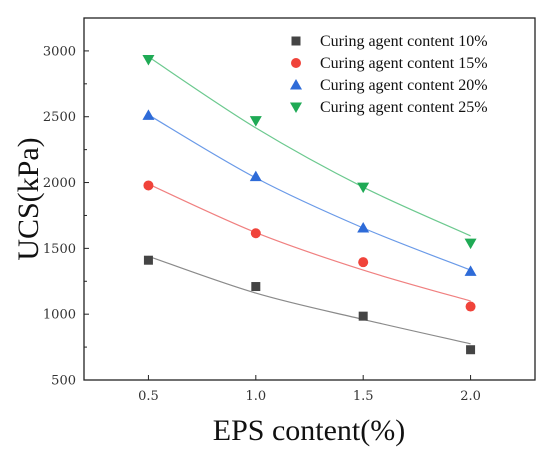 The image size is (550, 453). What do you see at coordinates (255, 396) in the screenshot?
I see `x-tick-label: 1.0` at bounding box center [255, 396].